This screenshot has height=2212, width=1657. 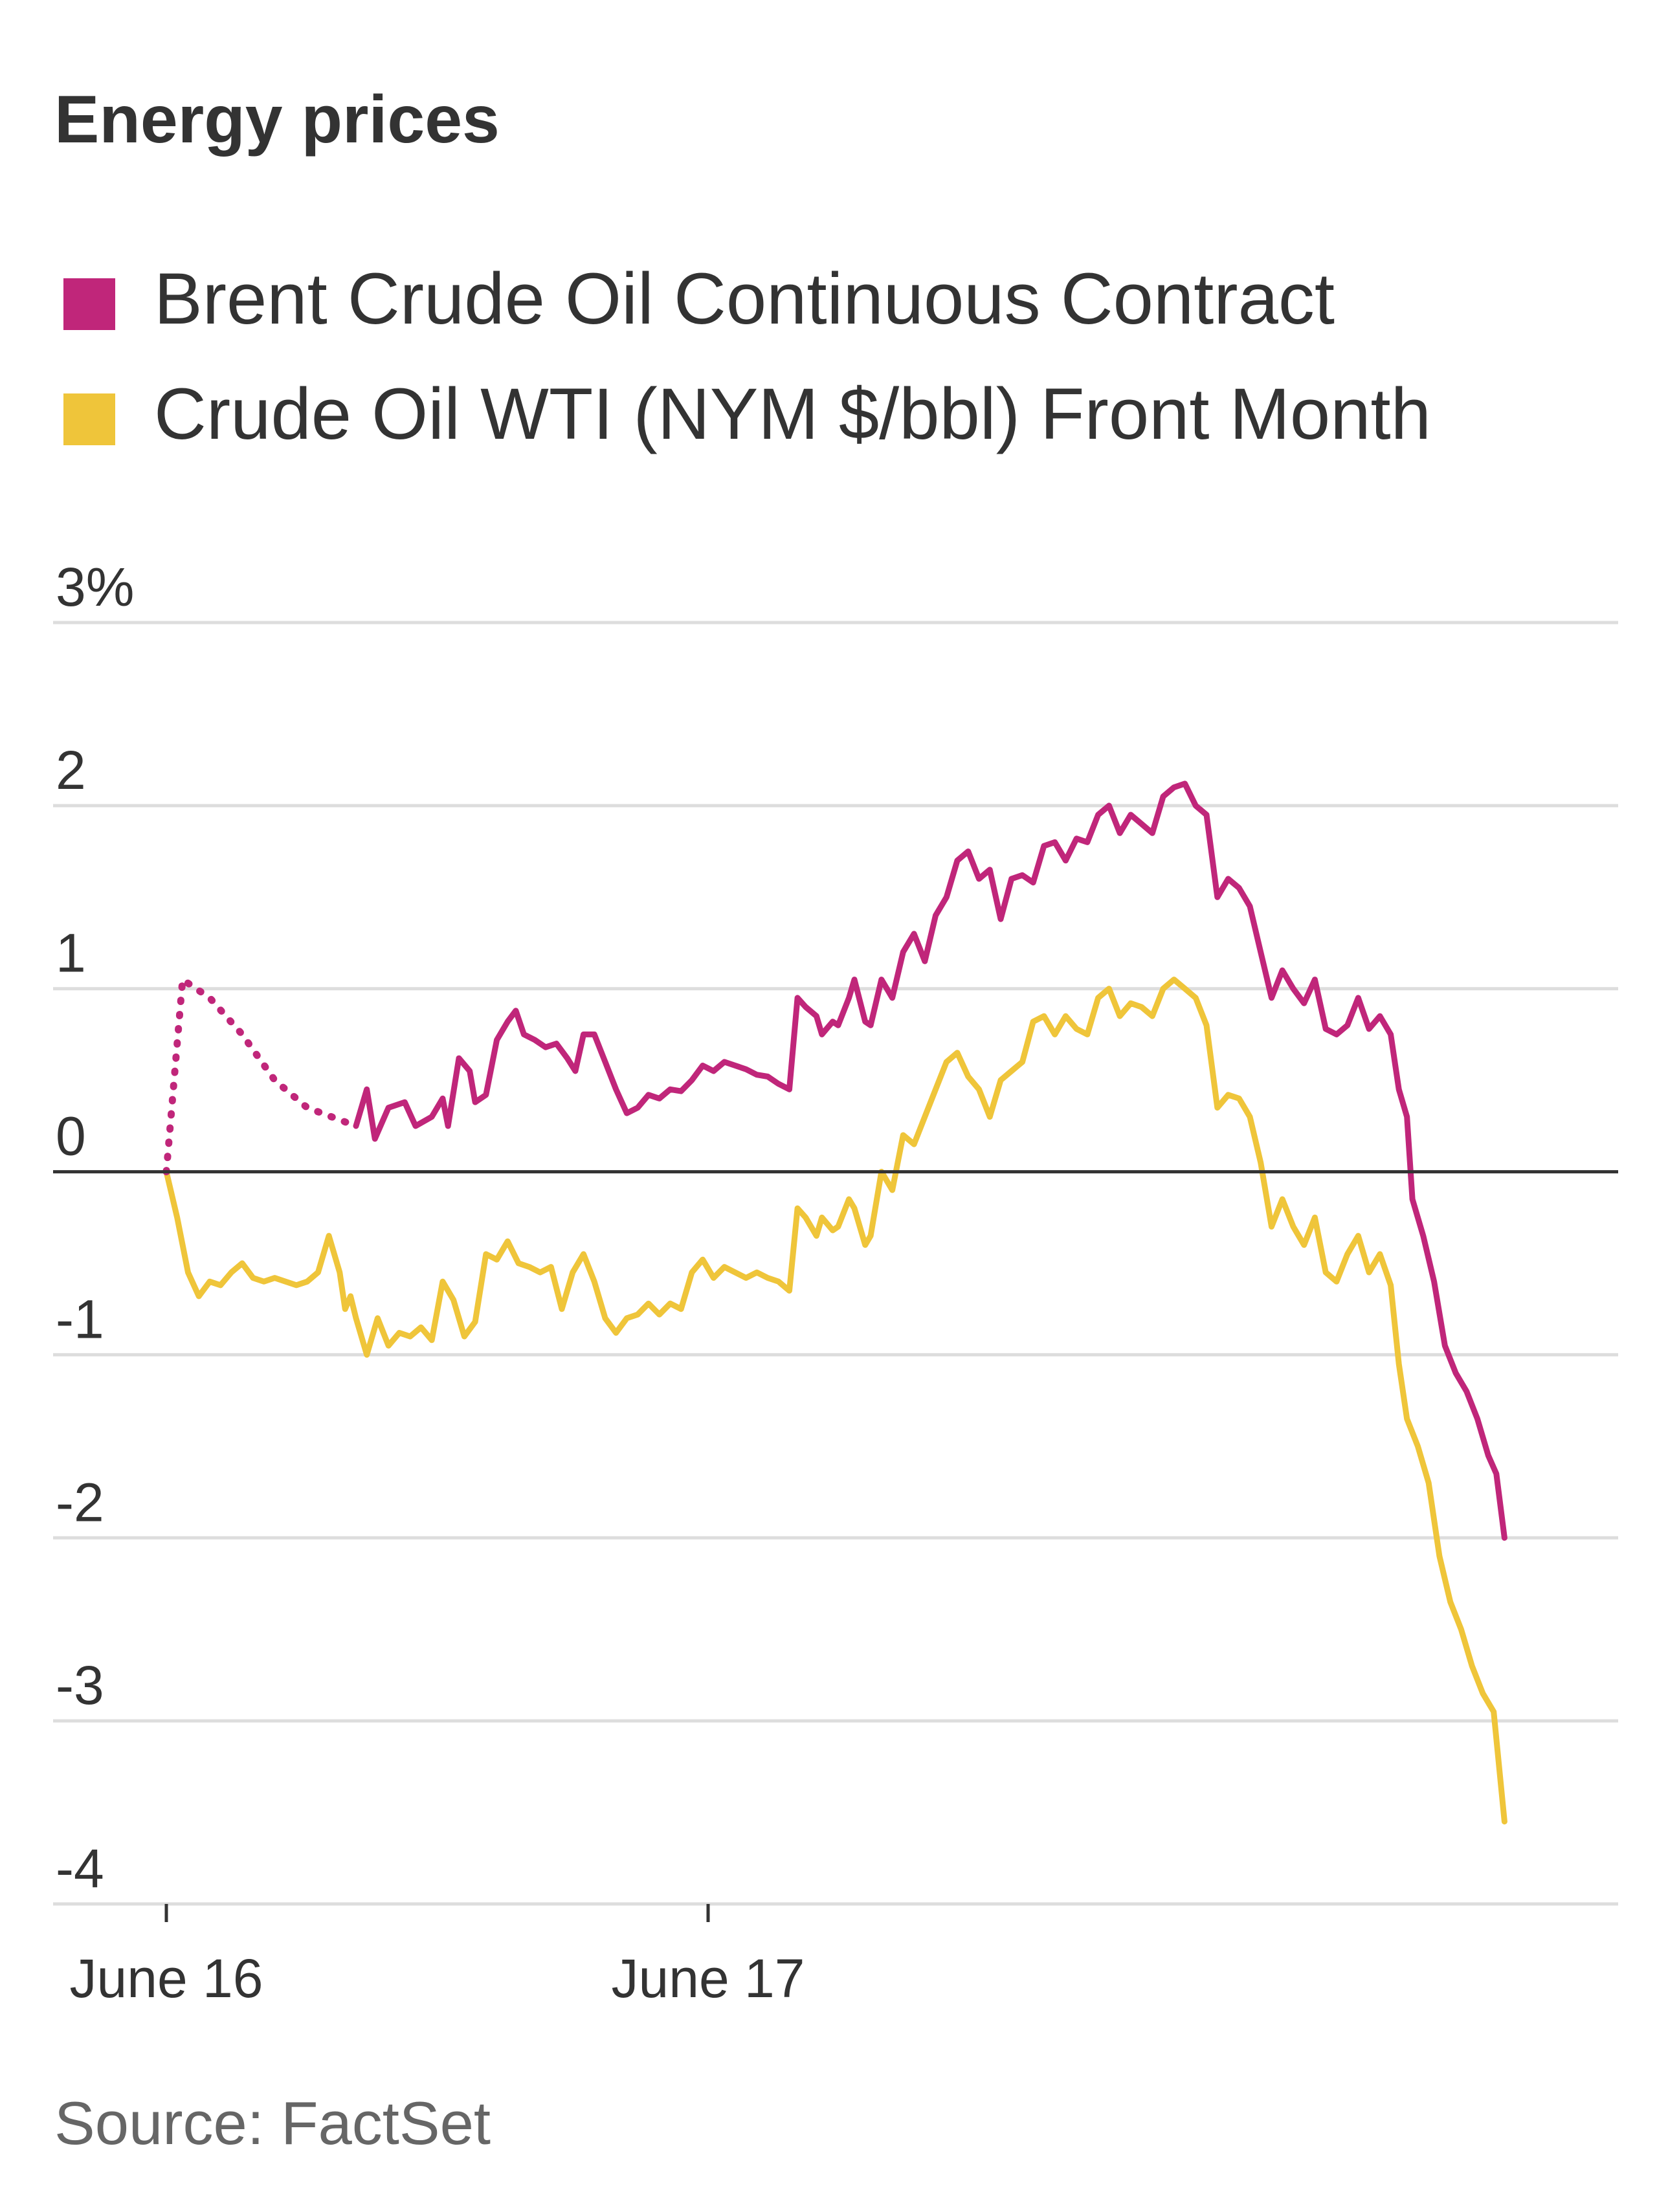 What do you see at coordinates (89, 419) in the screenshot?
I see `legend-swatch-wti` at bounding box center [89, 419].